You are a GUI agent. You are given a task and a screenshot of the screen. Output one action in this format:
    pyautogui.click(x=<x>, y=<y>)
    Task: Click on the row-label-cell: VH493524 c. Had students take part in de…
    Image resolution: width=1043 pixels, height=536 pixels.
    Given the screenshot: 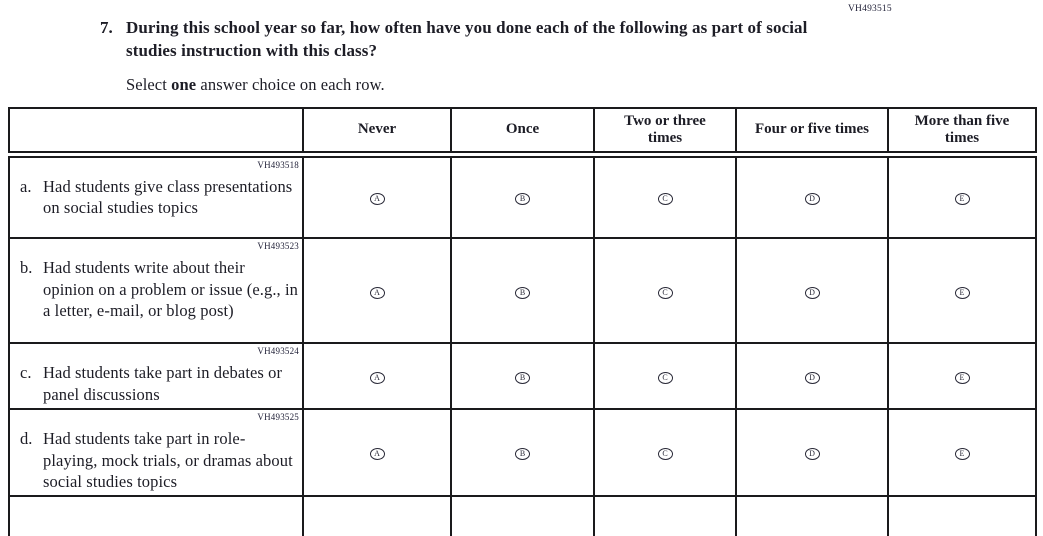 What is the action you would take?
    pyautogui.click(x=156, y=376)
    